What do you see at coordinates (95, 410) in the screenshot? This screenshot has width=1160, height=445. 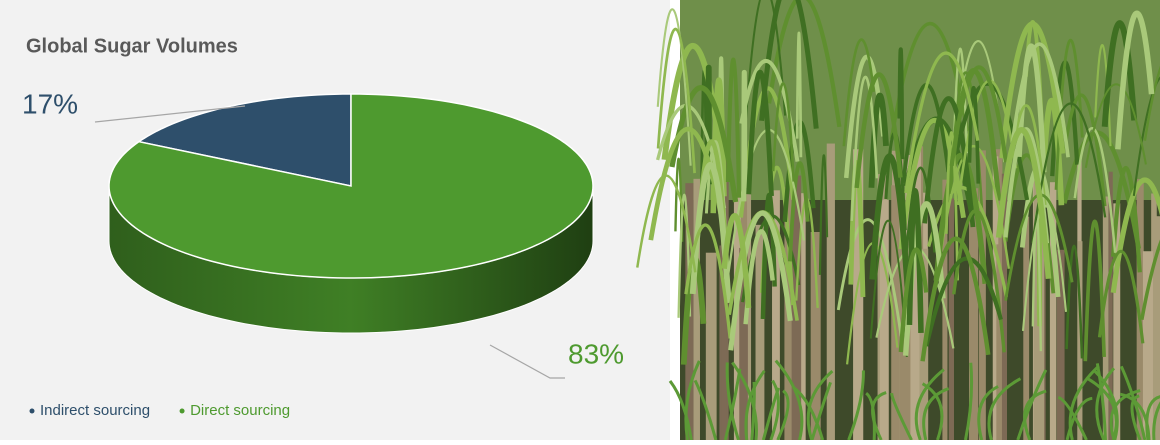 I see `legend-label: Indirect sourcing` at bounding box center [95, 410].